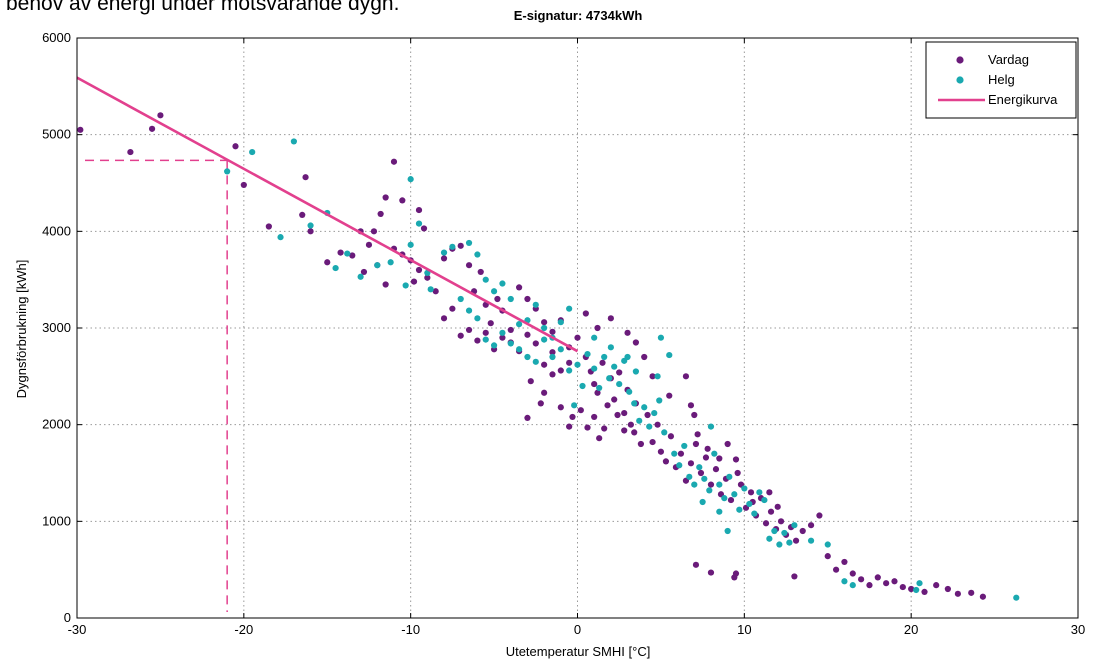 This screenshot has height=661, width=1096. I want to click on legend: Vardag Helg Energikurva, so click(1001, 80).